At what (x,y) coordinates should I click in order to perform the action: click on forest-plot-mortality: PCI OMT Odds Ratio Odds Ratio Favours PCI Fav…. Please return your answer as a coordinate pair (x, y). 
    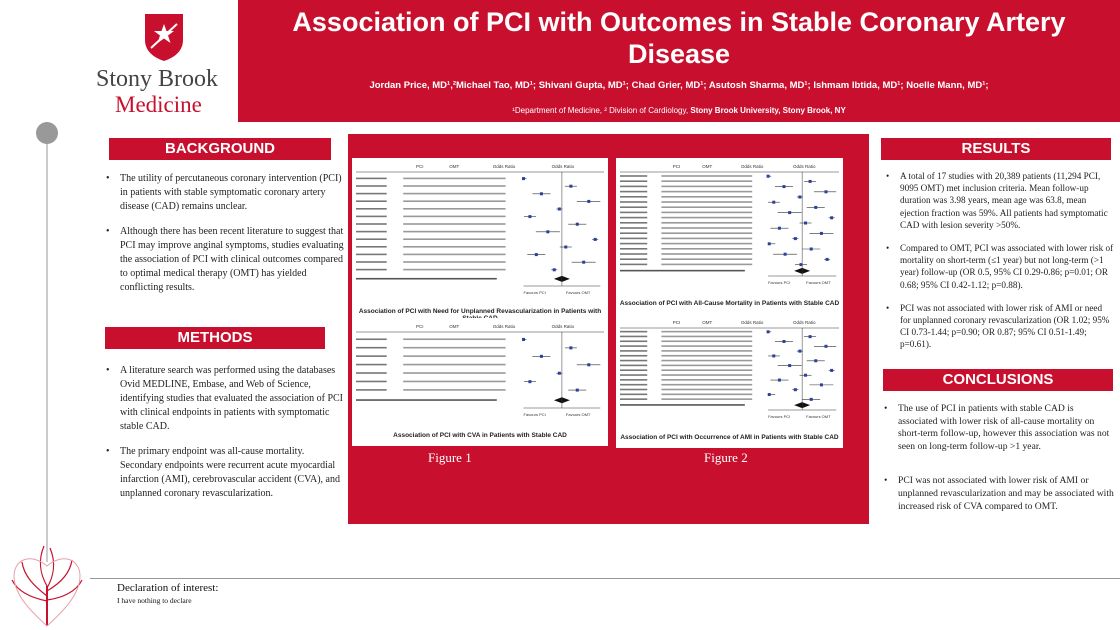
    Looking at the image, I should click on (729, 236).